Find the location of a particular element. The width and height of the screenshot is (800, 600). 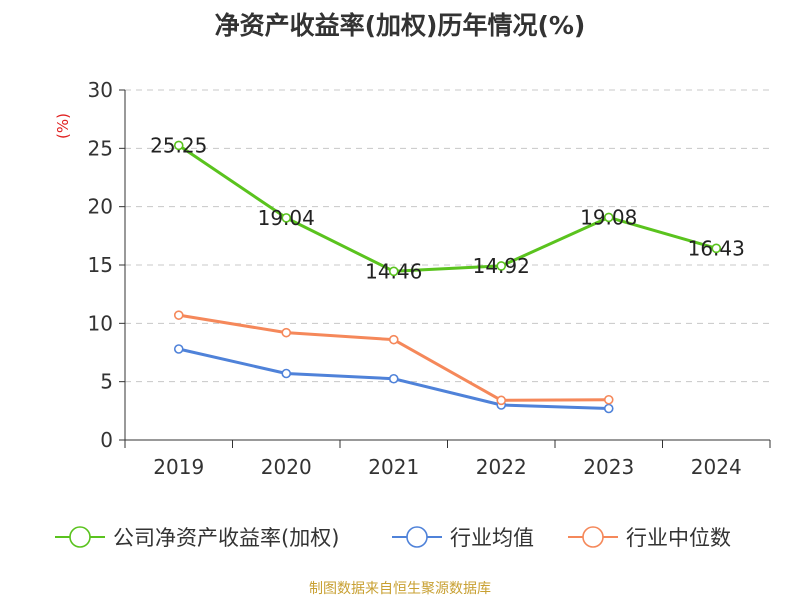

source-note: 制图数据来自恒生聚源数据库 is located at coordinates (400, 589).